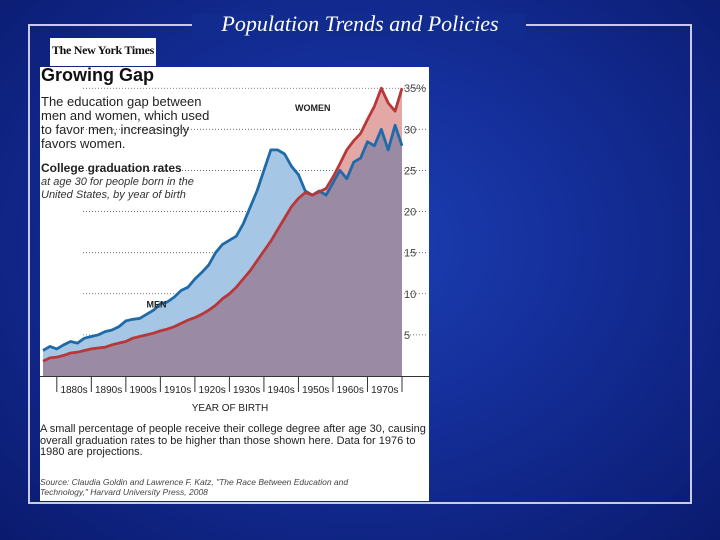 This screenshot has width=720, height=540. Describe the element at coordinates (350, 390) in the screenshot. I see `x-tick-label: 1960s` at that location.